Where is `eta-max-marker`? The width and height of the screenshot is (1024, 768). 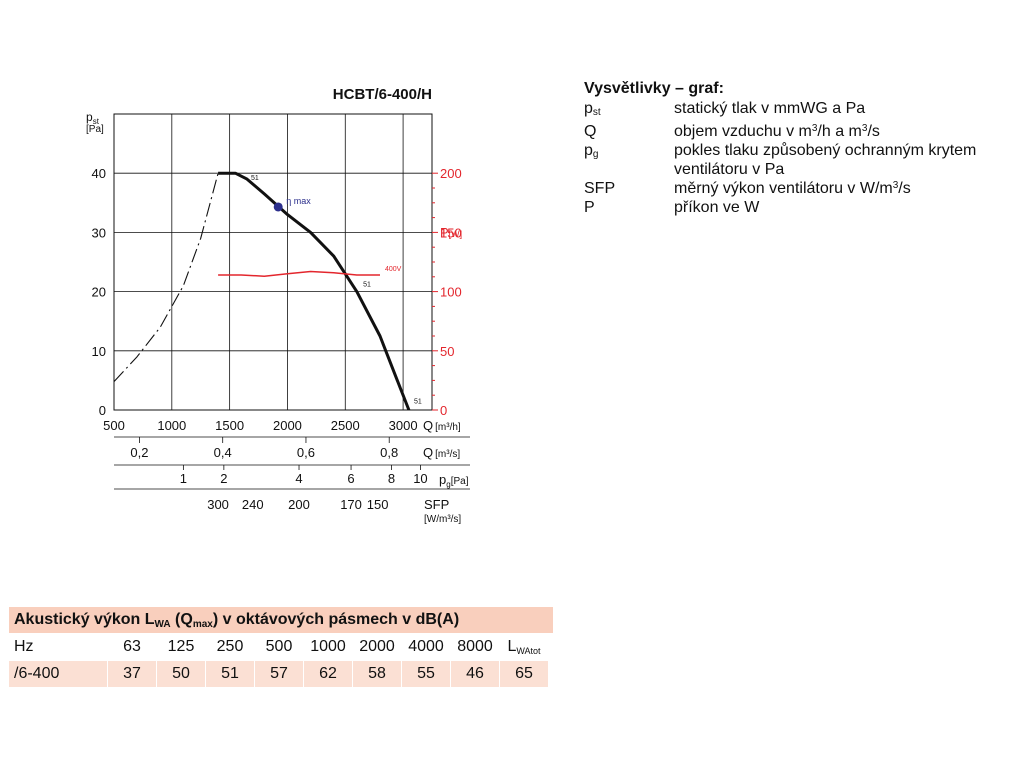 eta-max-marker is located at coordinates (278, 207).